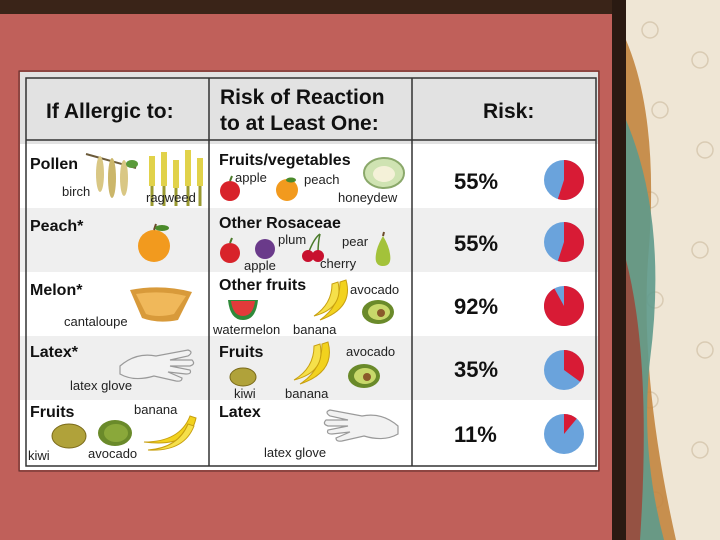 Image resolution: width=720 pixels, height=540 pixels. I want to click on pear-label: pear, so click(355, 241).